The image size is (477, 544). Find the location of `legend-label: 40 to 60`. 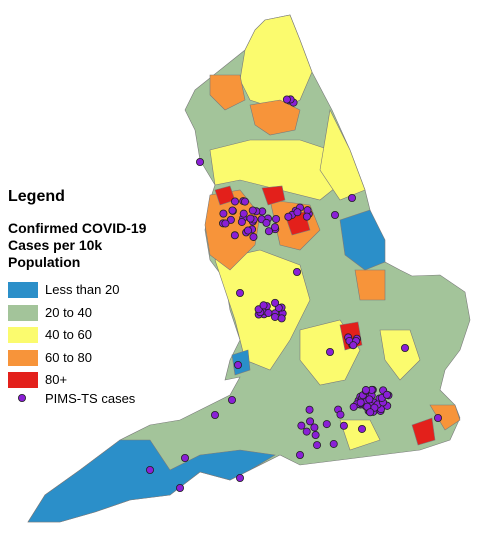

legend-label: 40 to 60 is located at coordinates (68, 334).